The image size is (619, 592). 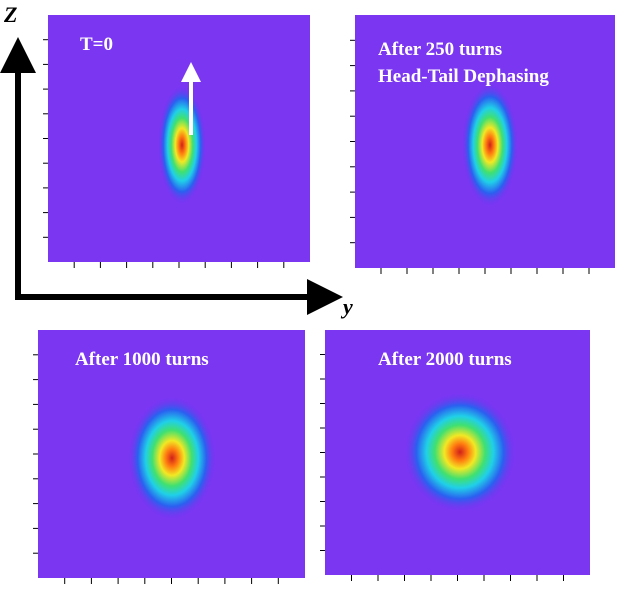 I want to click on panel-label: After 1000 turns, so click(x=142, y=359).